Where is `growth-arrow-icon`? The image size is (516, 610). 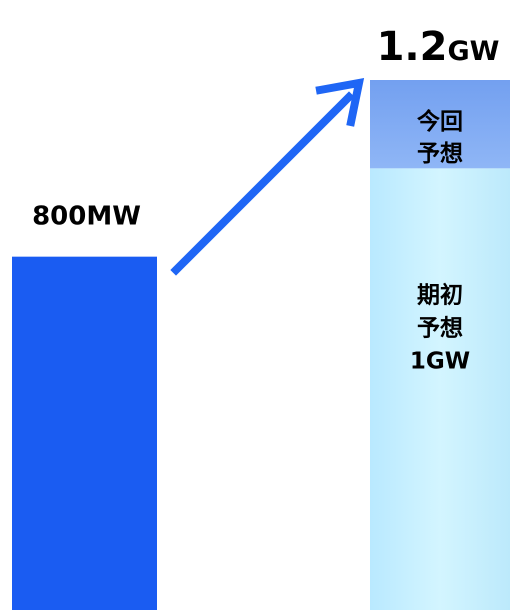 growth-arrow-icon is located at coordinates (267, 177).